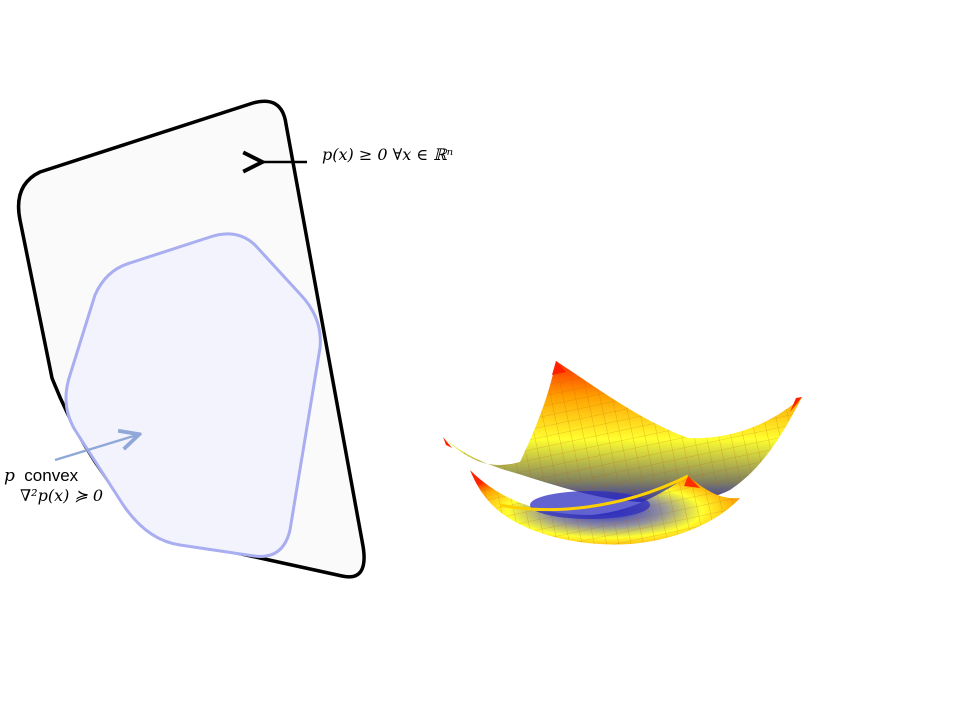  I want to click on convex-region, so click(193, 395).